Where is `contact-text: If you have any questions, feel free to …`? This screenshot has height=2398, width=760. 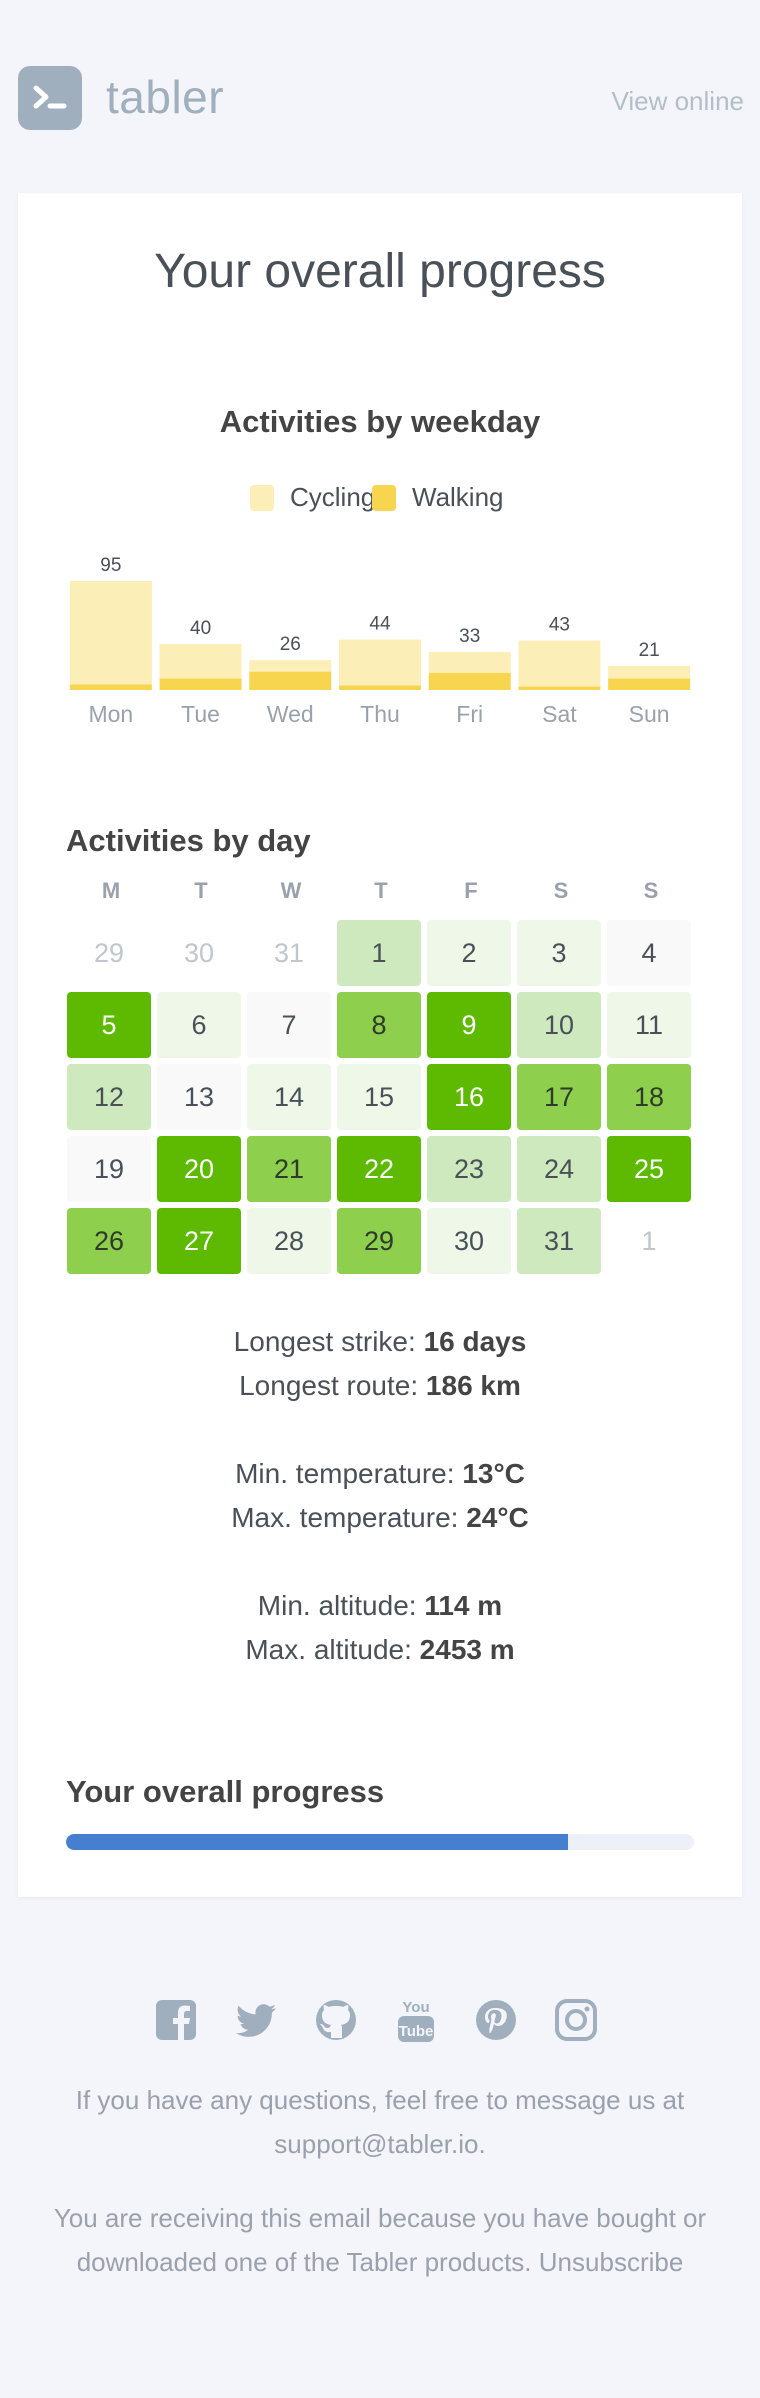 contact-text: If you have any questions, feel free to … is located at coordinates (380, 2122).